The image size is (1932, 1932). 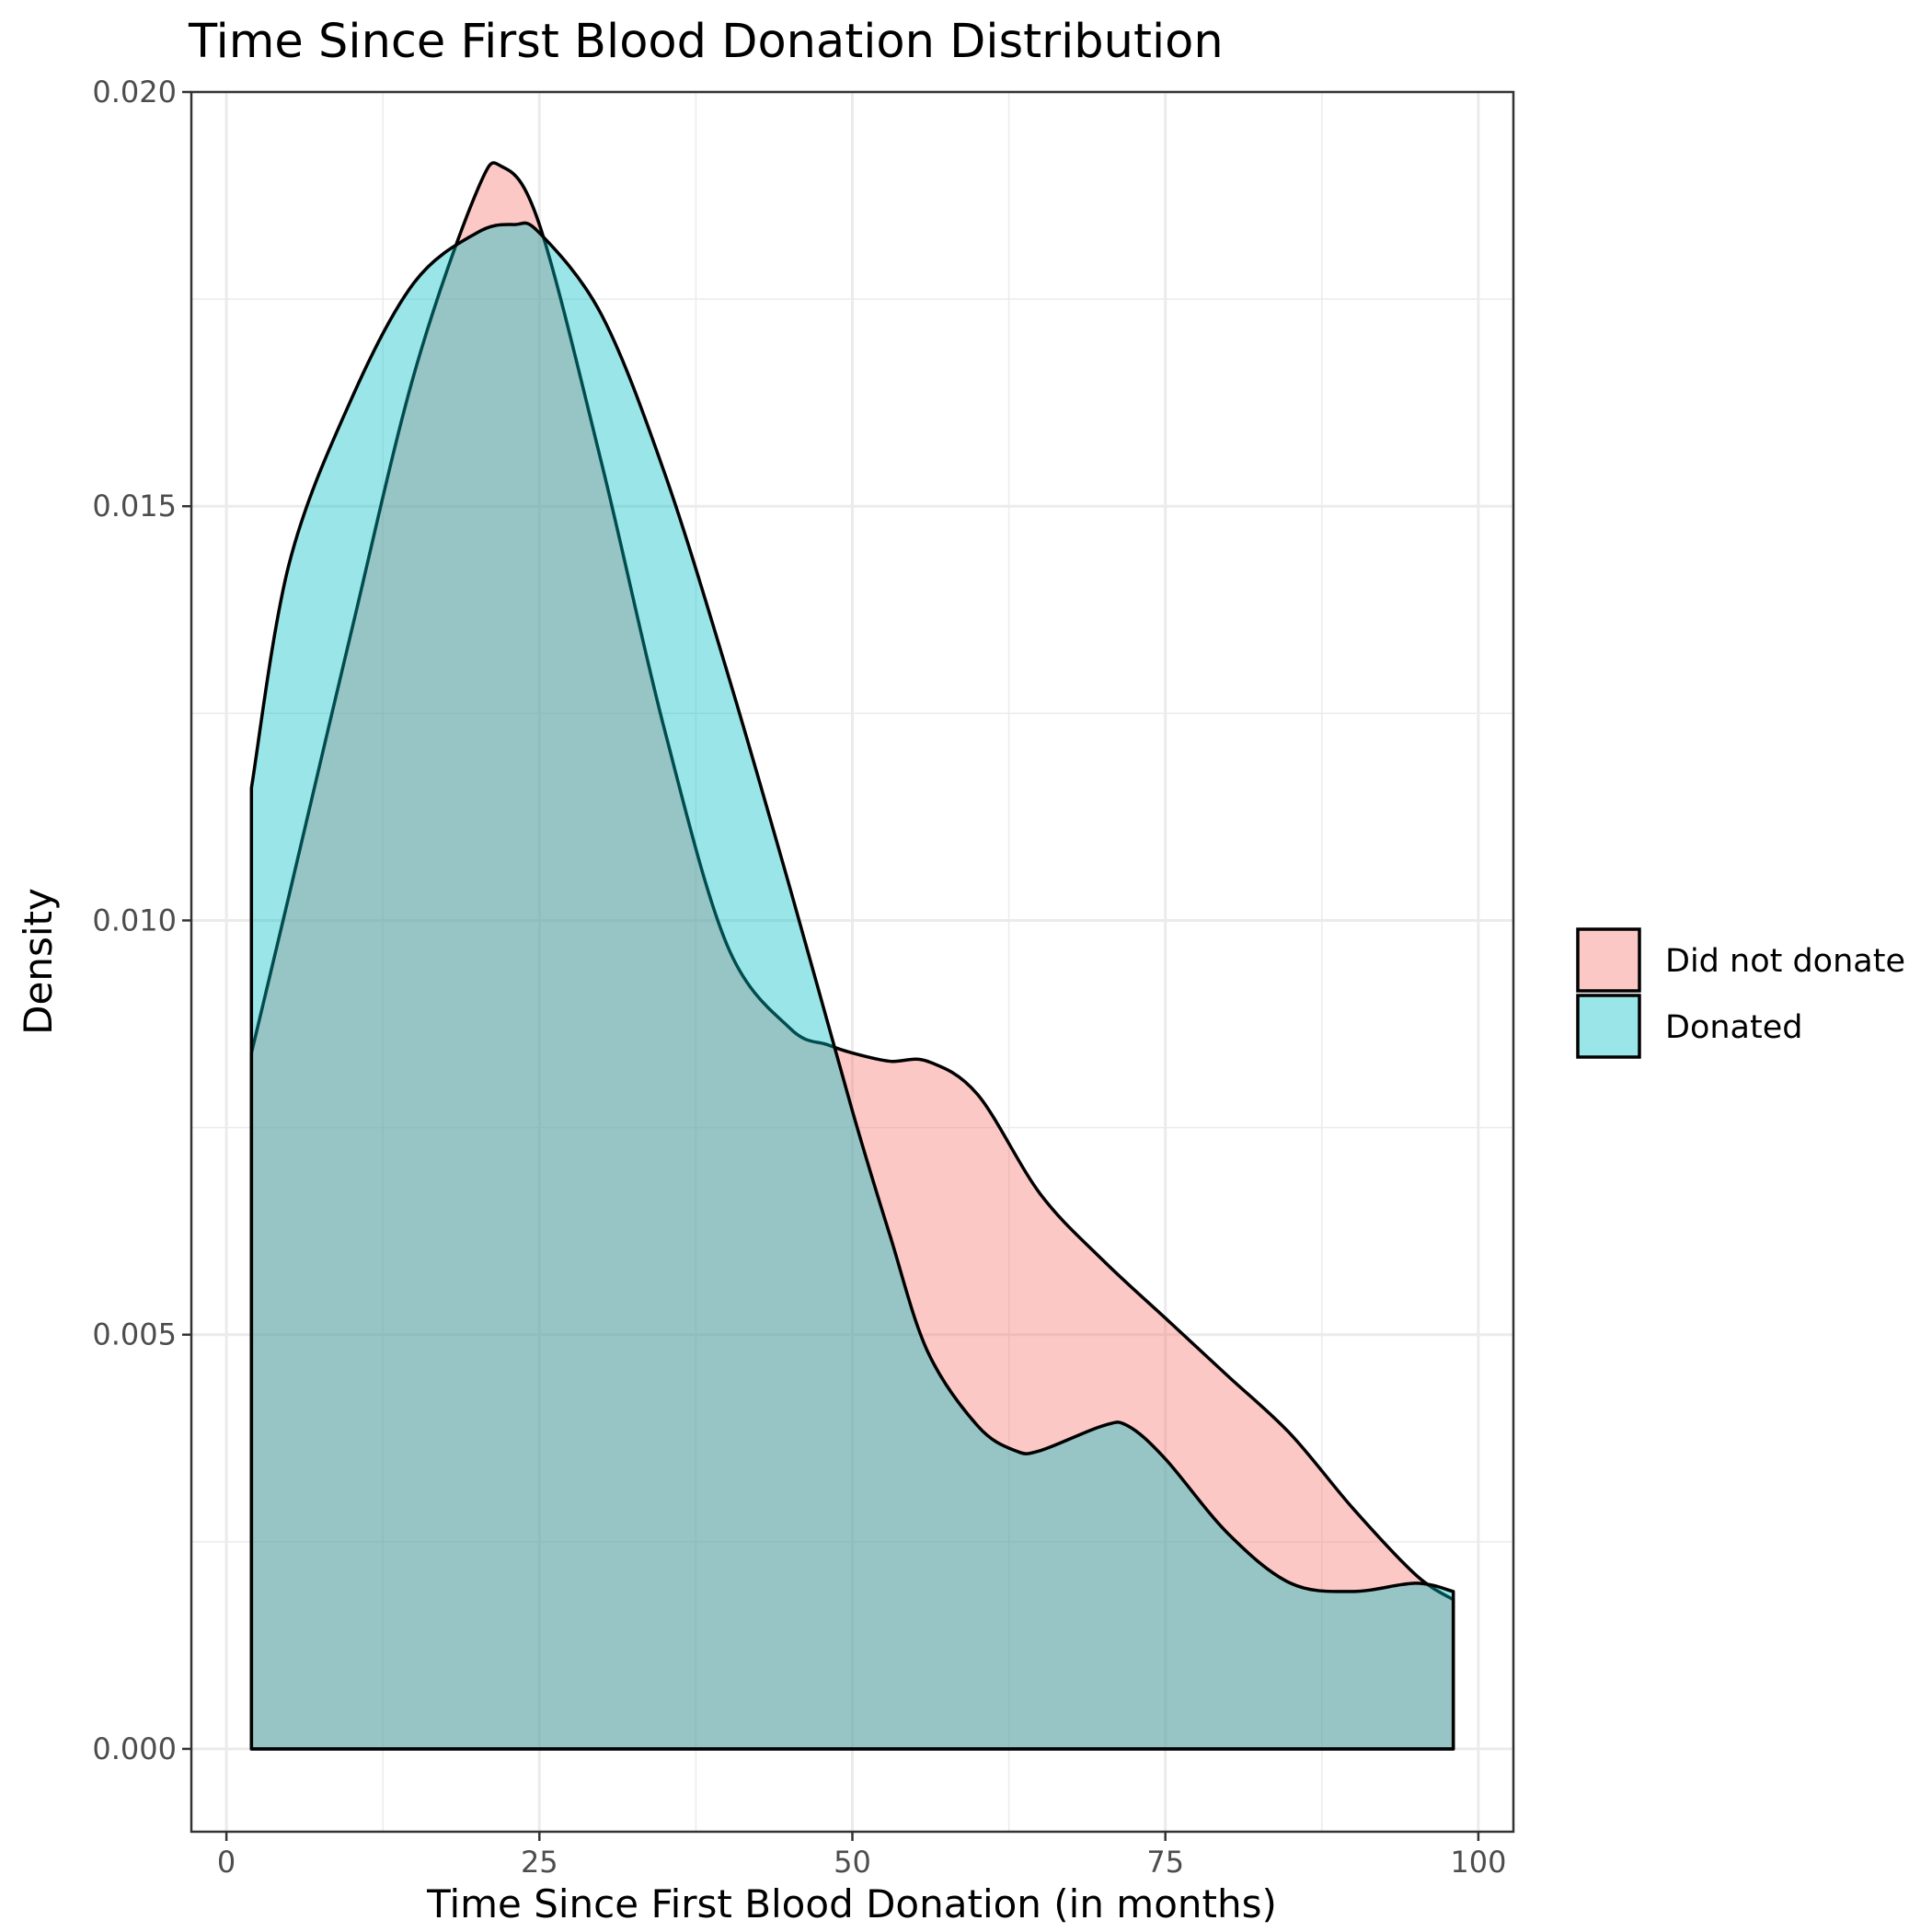 What do you see at coordinates (1608, 960) in the screenshot?
I see `legend-key-did-not-donate` at bounding box center [1608, 960].